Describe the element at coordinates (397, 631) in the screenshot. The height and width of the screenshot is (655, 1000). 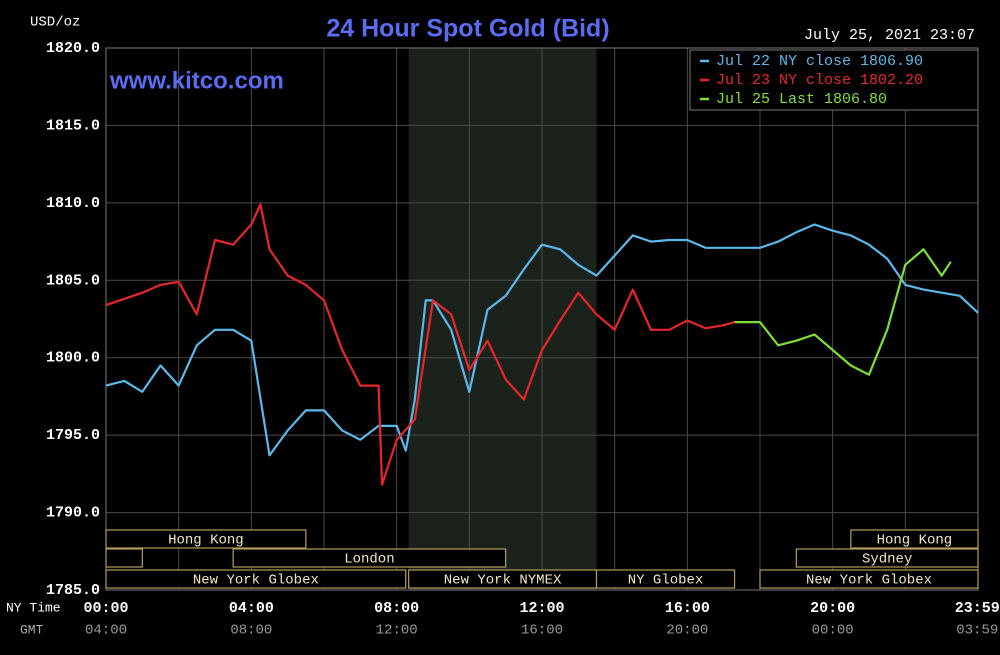
I see `x2-tick-label: 12:00` at that location.